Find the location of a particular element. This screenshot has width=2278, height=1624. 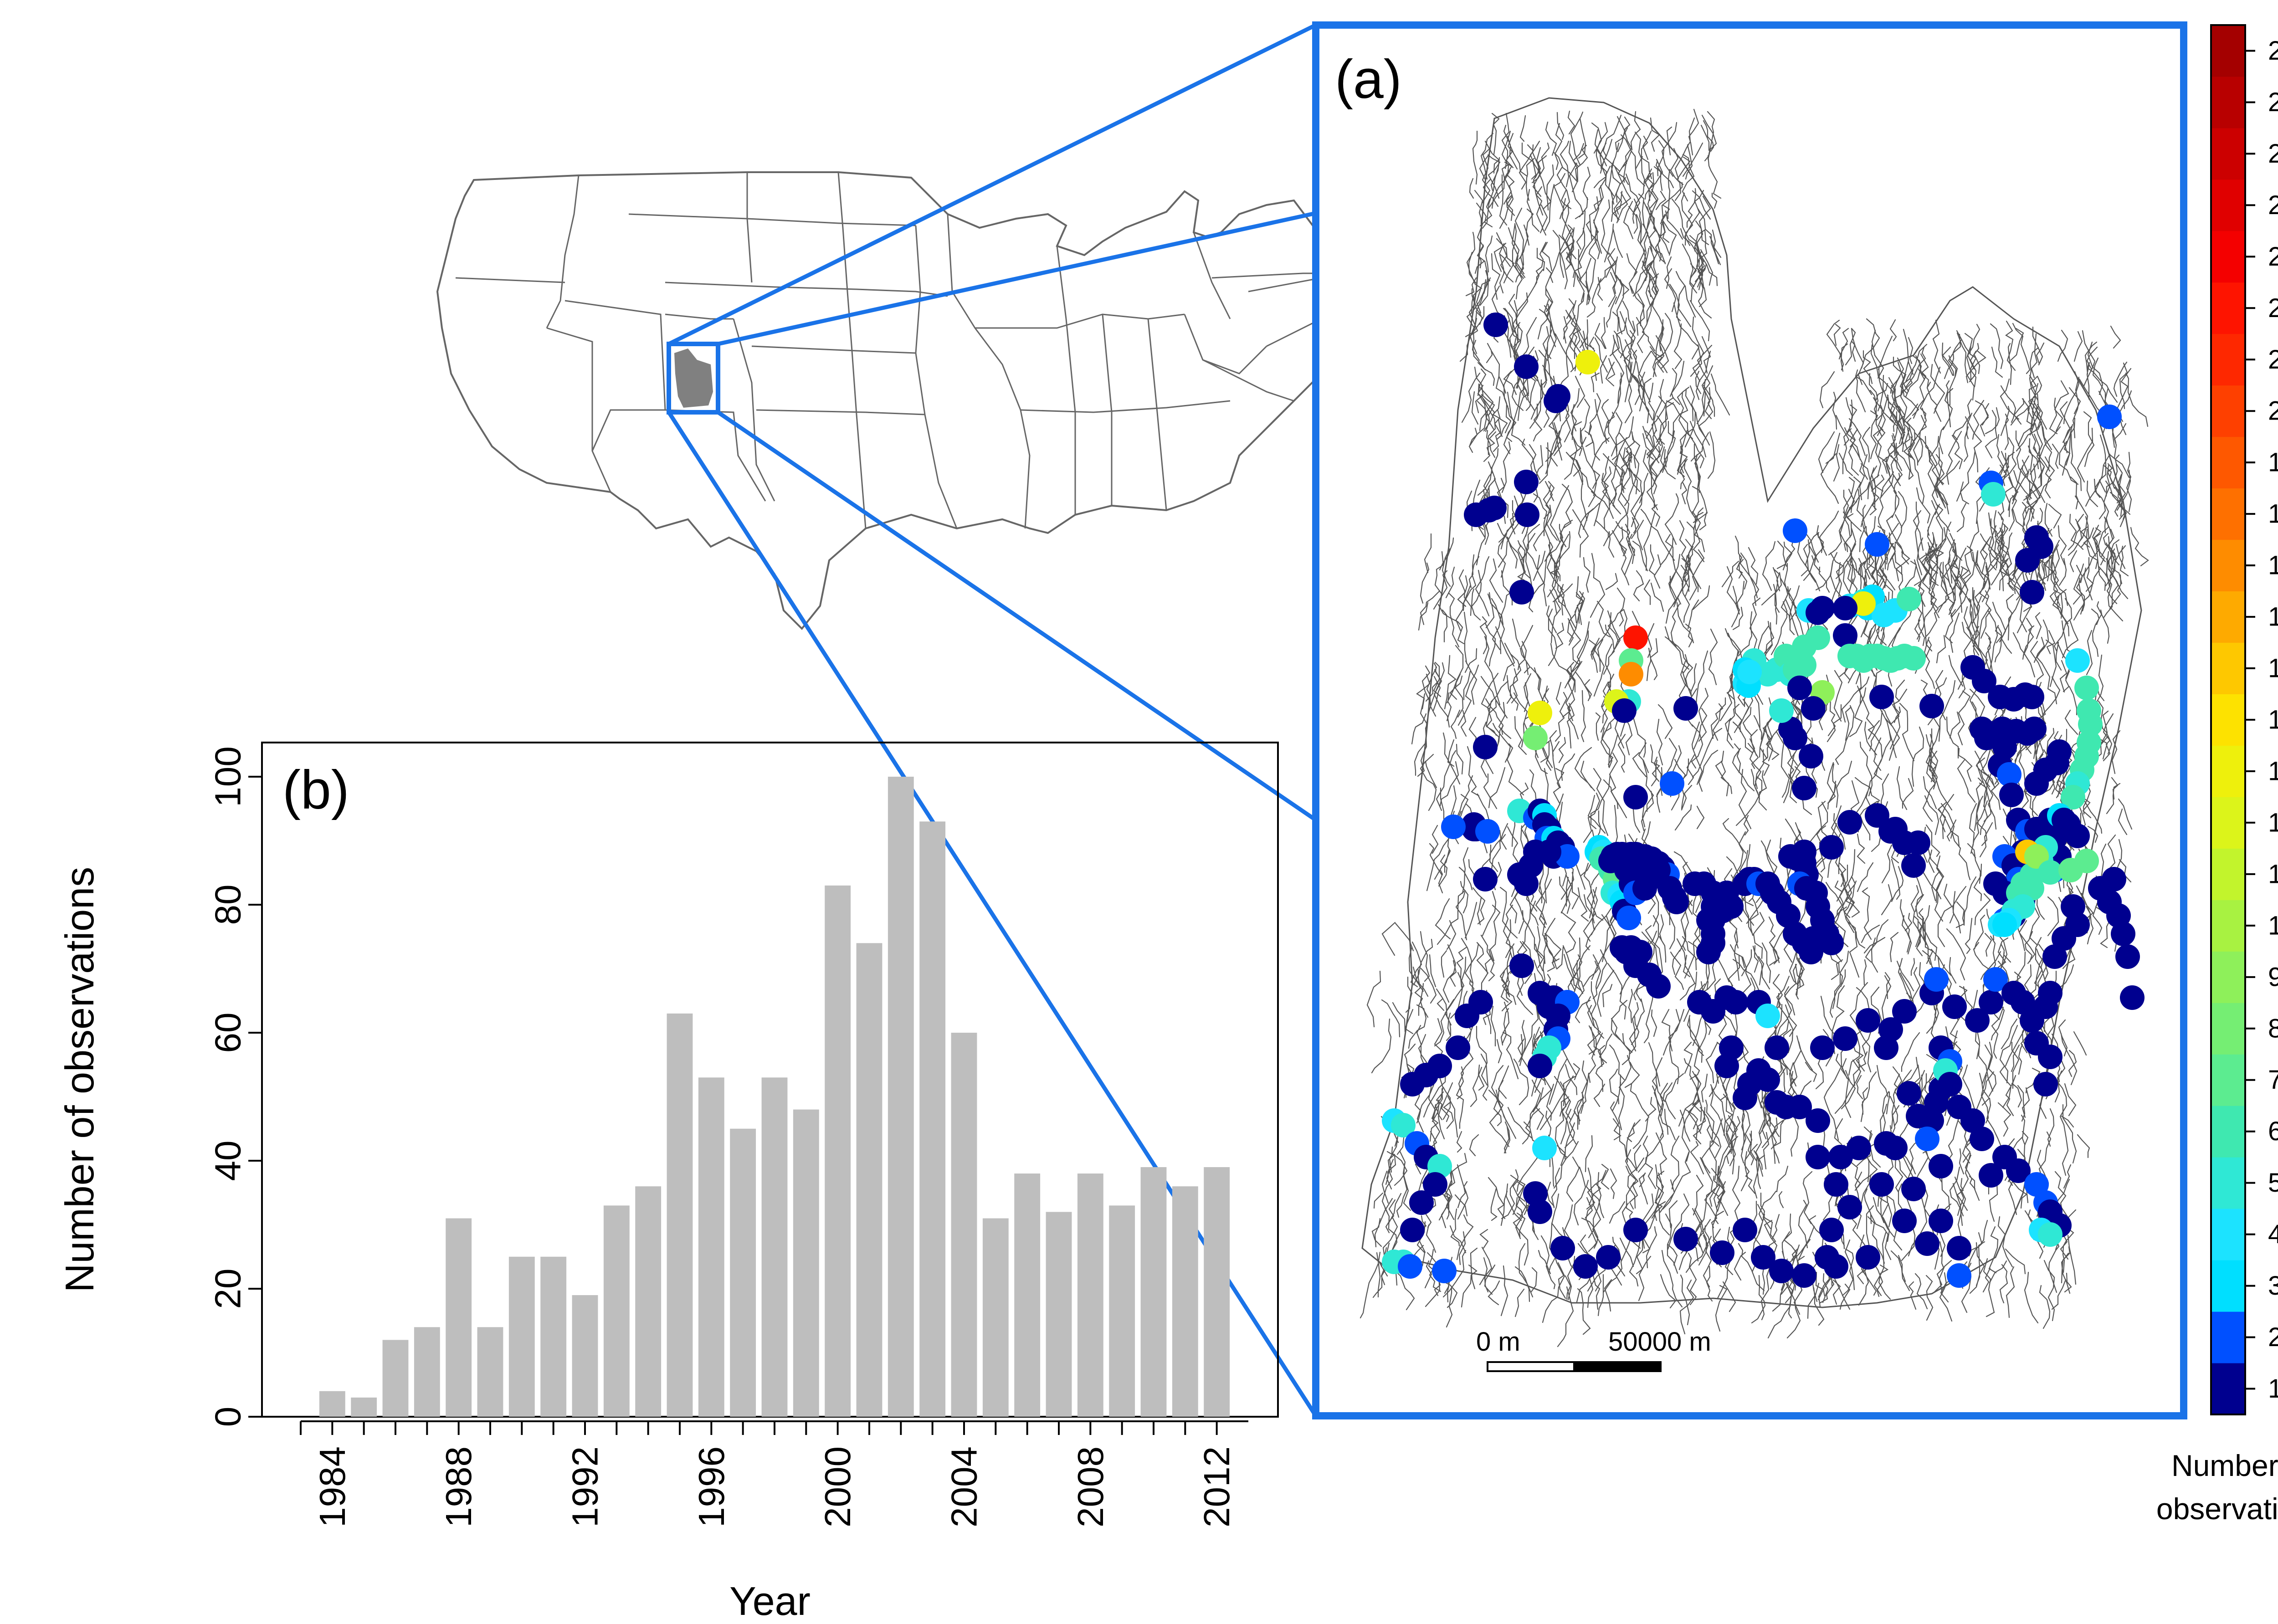

colorbar-tick-label-27: 27 is located at coordinates (2273, 51).